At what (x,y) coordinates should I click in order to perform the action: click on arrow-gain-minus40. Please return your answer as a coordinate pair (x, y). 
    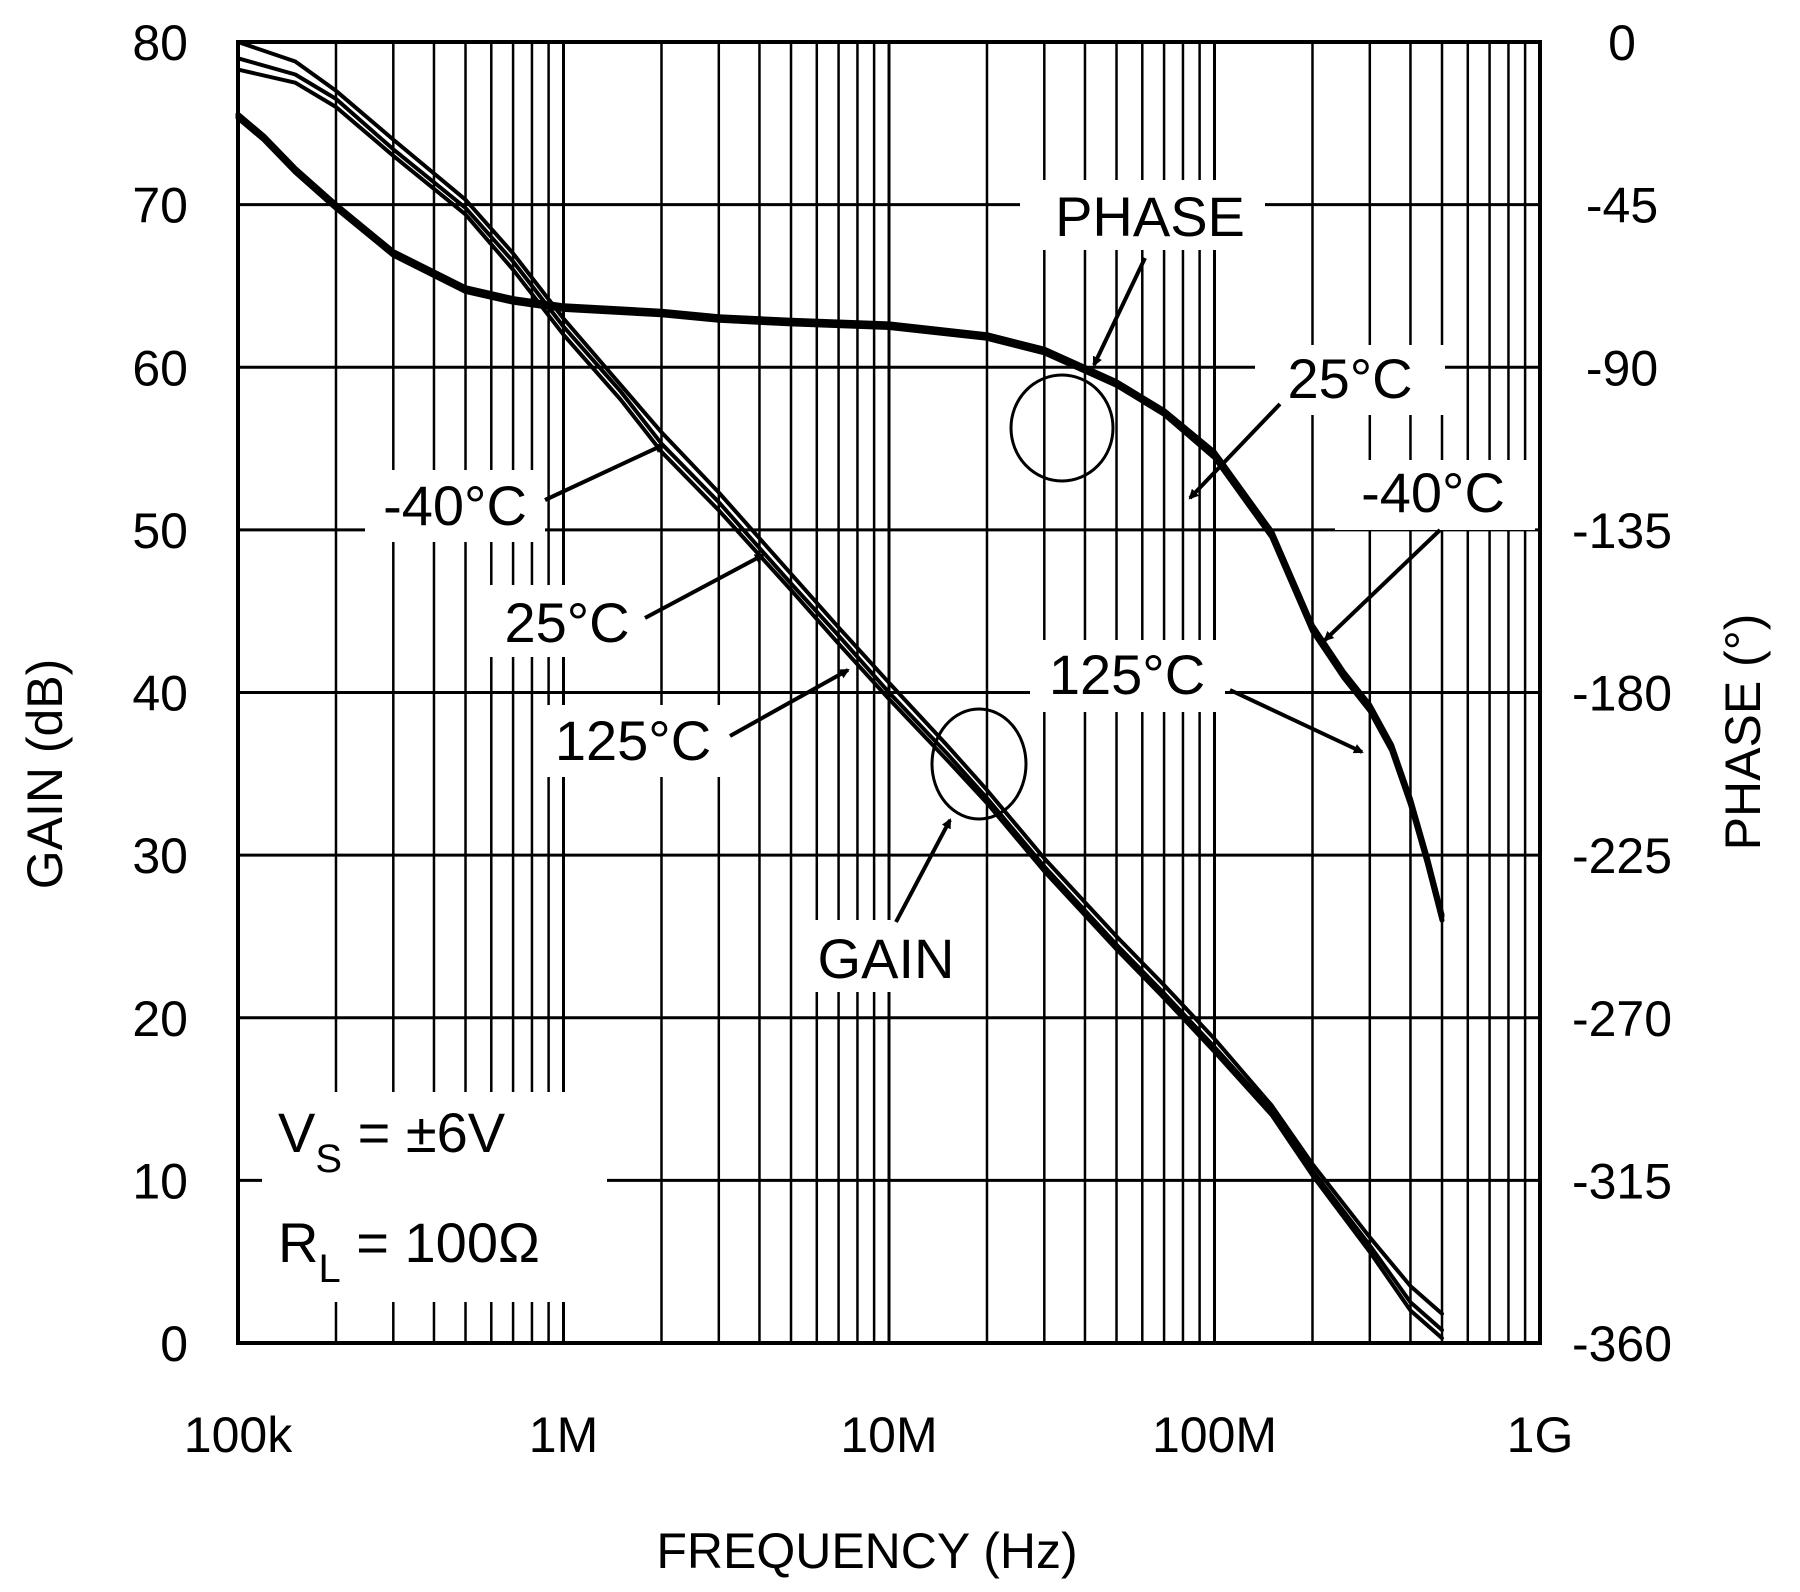
    Looking at the image, I should click on (604, 472).